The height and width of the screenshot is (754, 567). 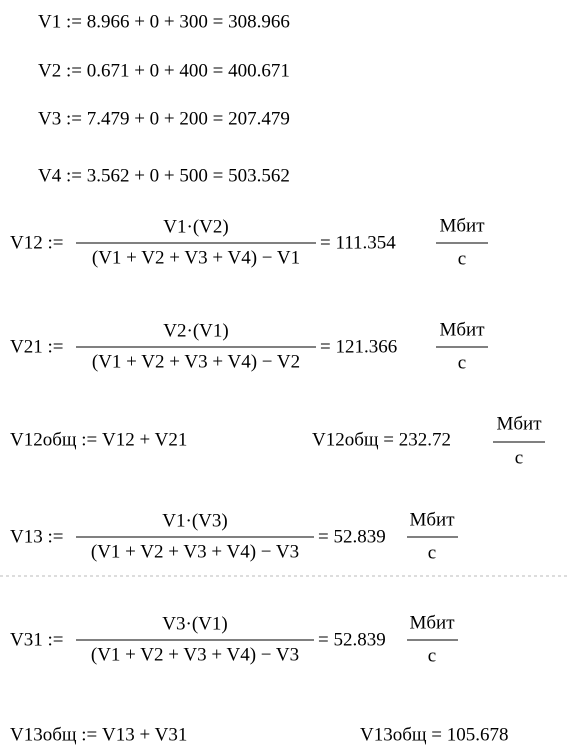 I want to click on assignment: V1 := 8.966 + 0 + 300 = 308.966, so click(x=164, y=21).